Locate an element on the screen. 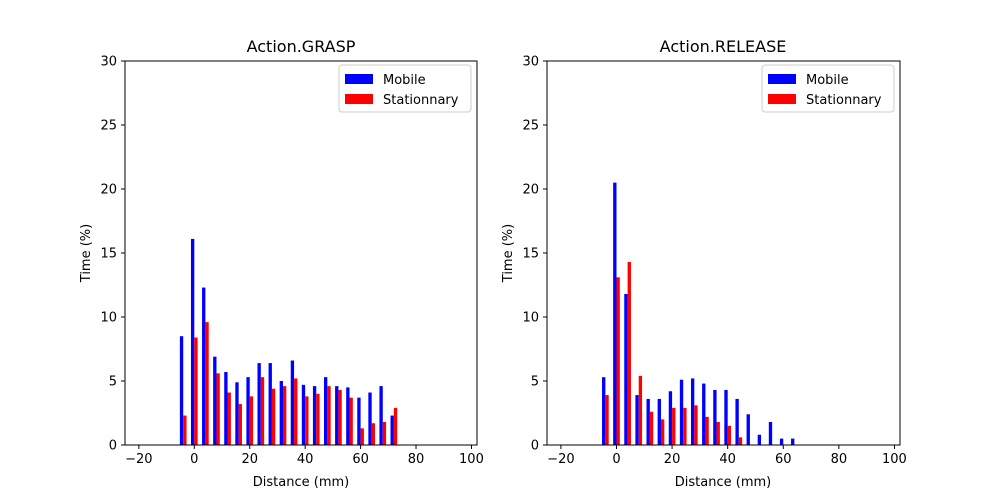 The width and height of the screenshot is (1000, 500). grasp-x-tick-label: 20 is located at coordinates (249, 459).